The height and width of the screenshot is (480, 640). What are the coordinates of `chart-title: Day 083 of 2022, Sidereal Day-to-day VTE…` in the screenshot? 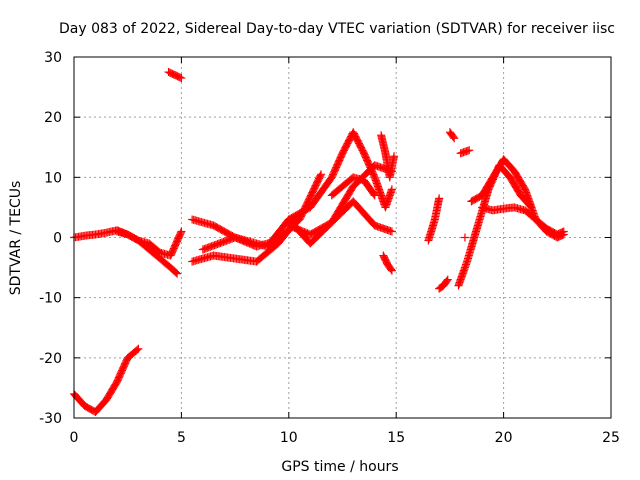 It's located at (337, 29).